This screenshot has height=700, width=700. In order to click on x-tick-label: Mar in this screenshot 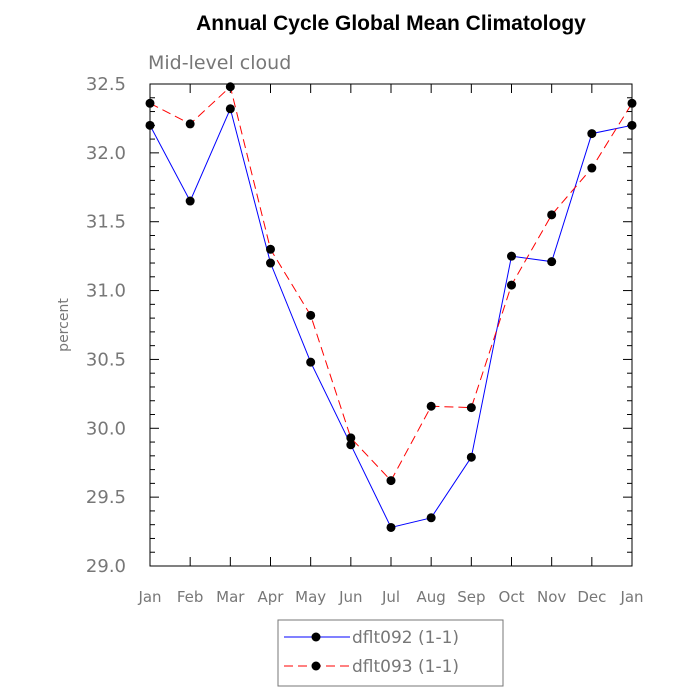, I will do `click(230, 597)`.